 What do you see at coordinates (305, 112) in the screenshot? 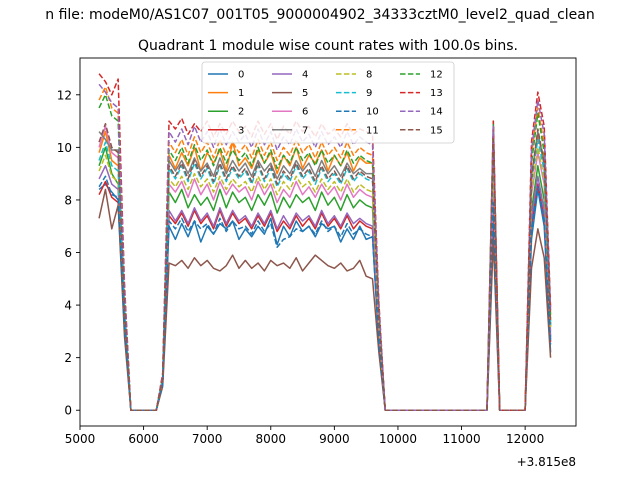
I see `legend-label-6: 6` at bounding box center [305, 112].